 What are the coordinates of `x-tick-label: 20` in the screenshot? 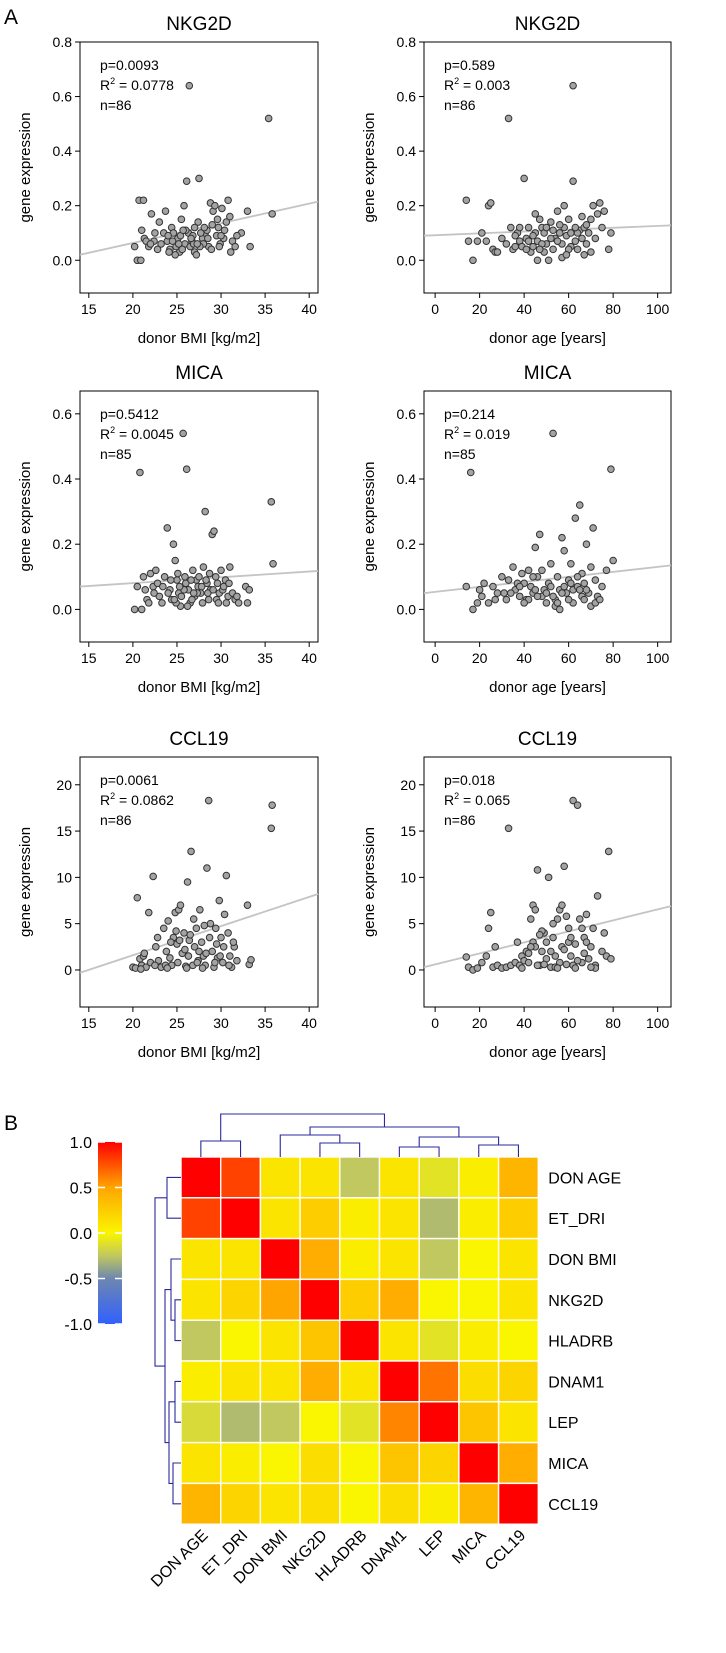 It's located at (480, 658).